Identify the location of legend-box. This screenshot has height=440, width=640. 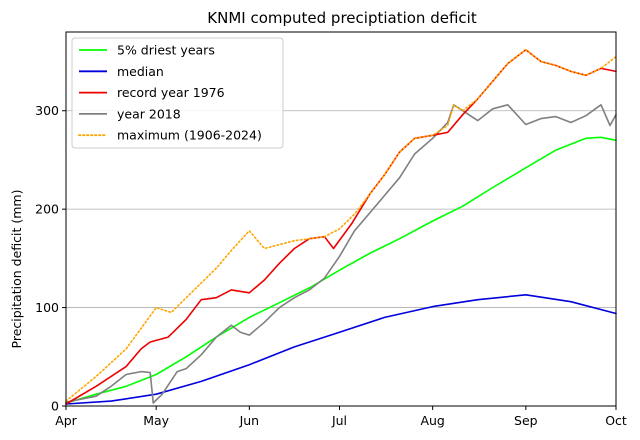
(177, 93).